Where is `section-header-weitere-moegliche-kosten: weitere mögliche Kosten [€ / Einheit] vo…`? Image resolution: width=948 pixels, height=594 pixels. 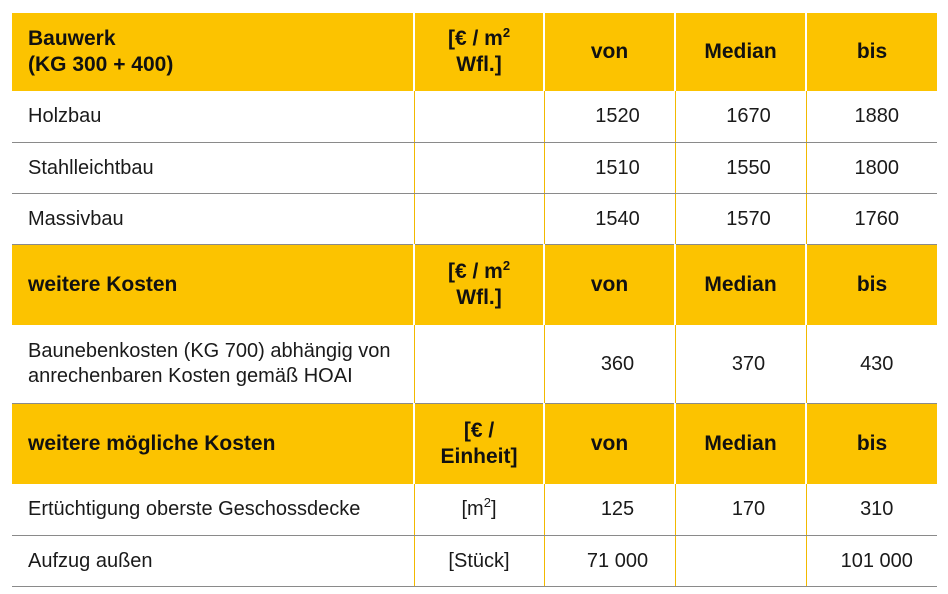
section-header-weitere-moegliche-kosten: weitere mögliche Kosten [€ / Einheit] vo… is located at coordinates (474, 443).